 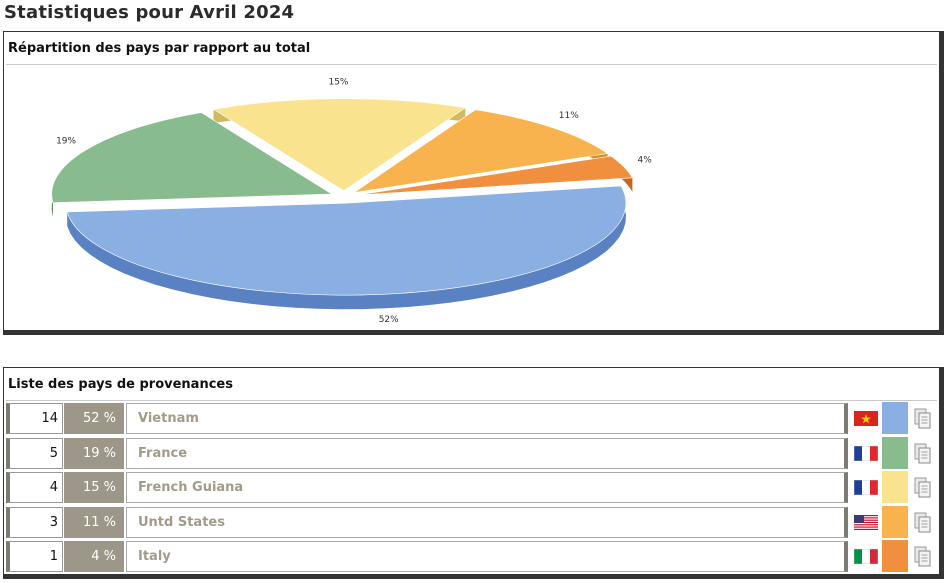 What do you see at coordinates (94, 522) in the screenshot?
I see `visit-percent: 11 %` at bounding box center [94, 522].